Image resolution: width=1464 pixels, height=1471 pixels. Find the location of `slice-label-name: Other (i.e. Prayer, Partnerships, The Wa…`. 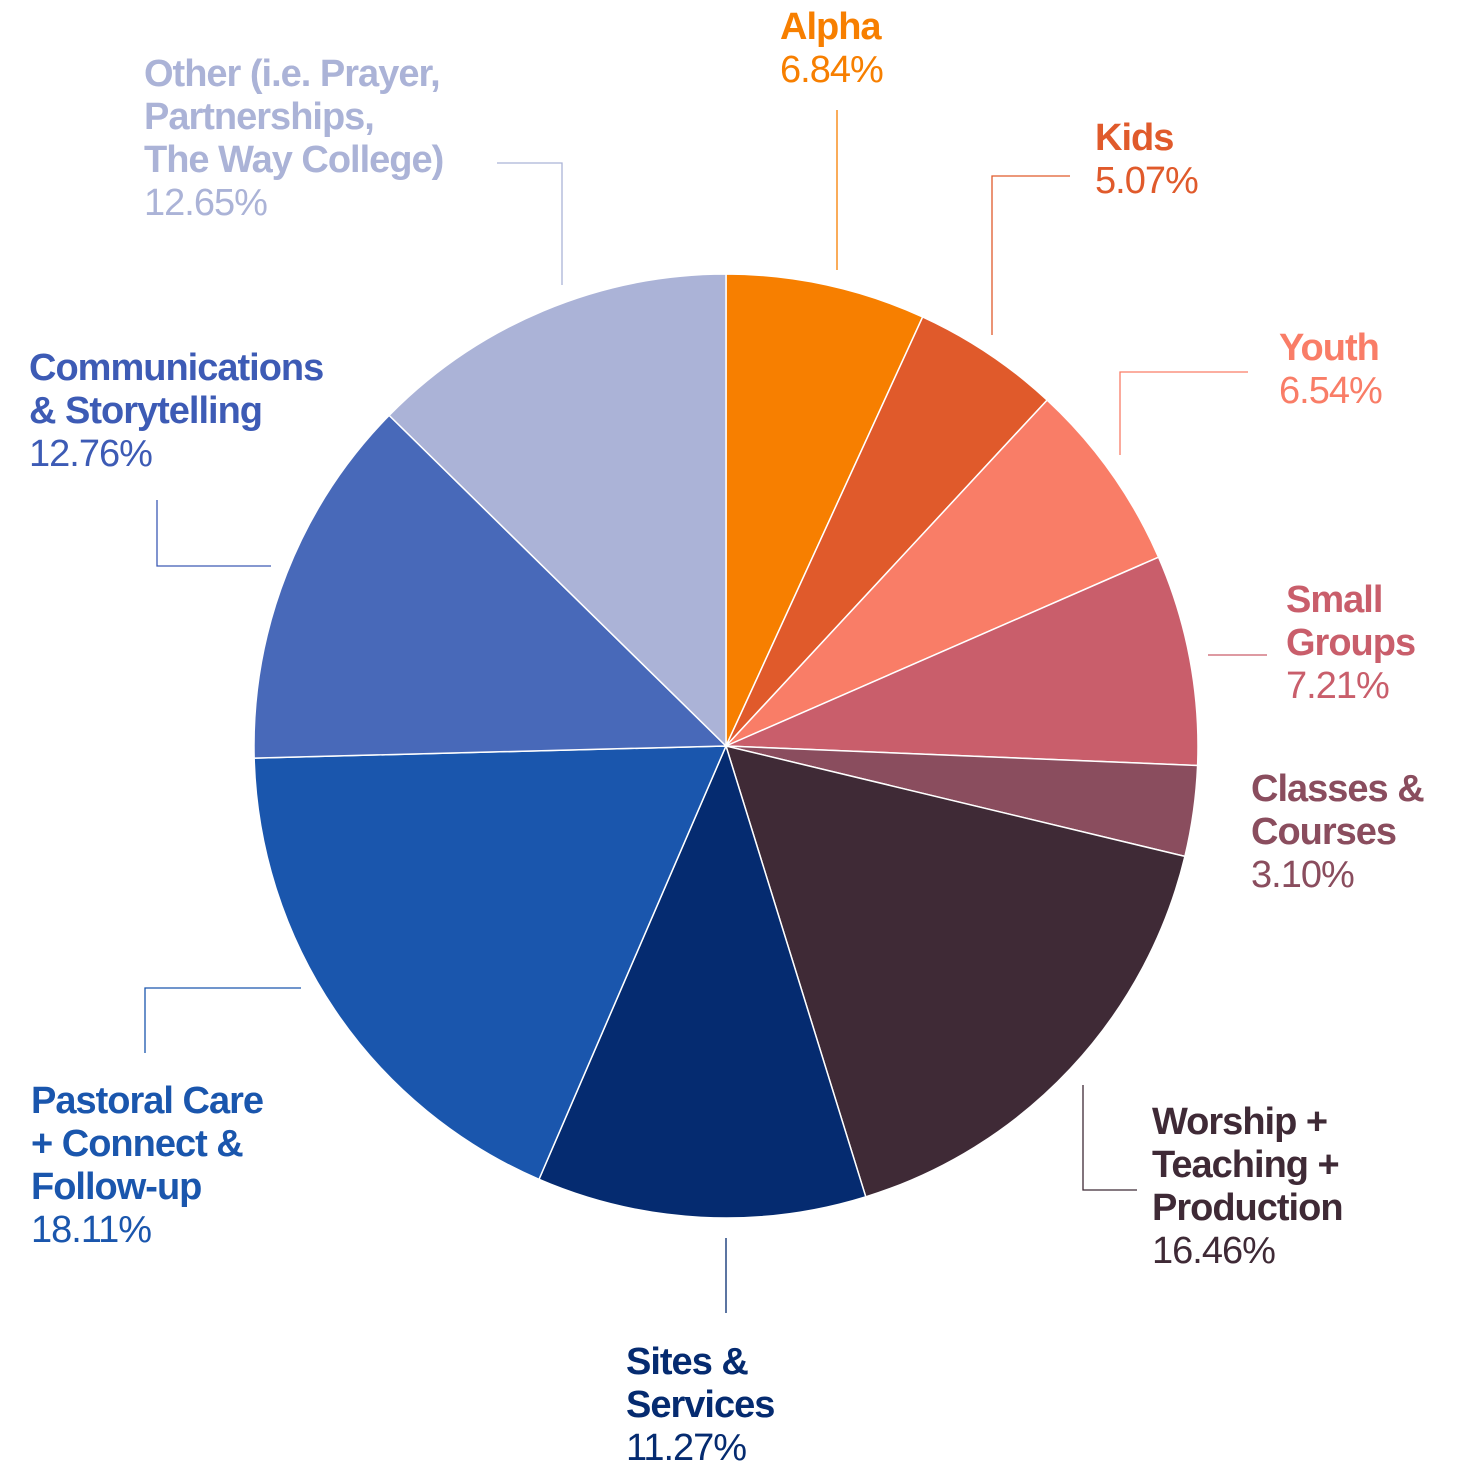

slice-label-name: Other (i.e. Prayer, Partnerships, The Wa… is located at coordinates (294, 117).